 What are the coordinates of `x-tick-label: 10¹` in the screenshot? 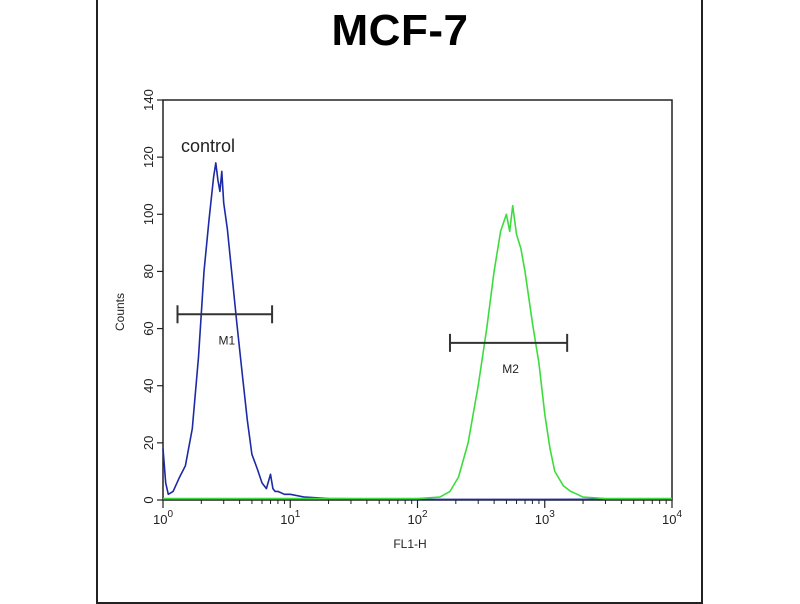 It's located at (290, 518).